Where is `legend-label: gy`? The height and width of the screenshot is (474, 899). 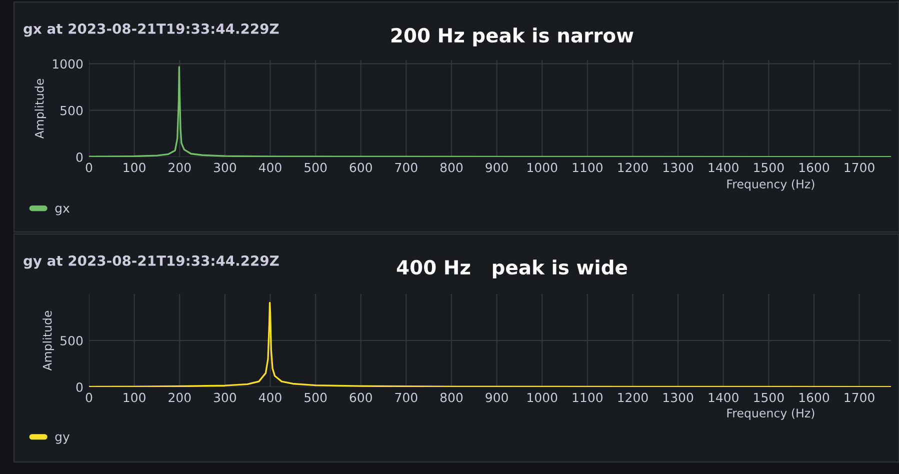 legend-label: gy is located at coordinates (62, 439).